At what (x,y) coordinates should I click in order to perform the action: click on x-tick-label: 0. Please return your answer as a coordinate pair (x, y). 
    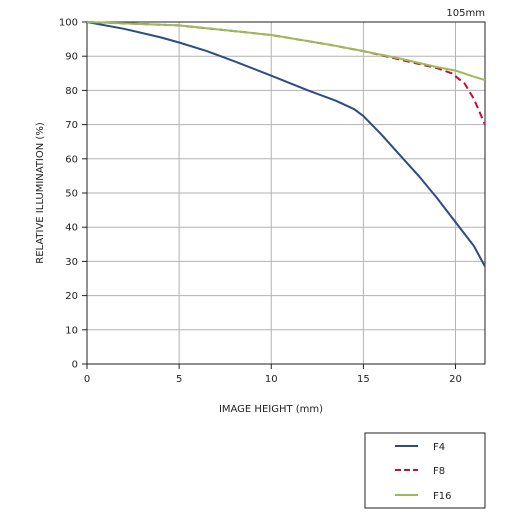
    Looking at the image, I should click on (87, 379).